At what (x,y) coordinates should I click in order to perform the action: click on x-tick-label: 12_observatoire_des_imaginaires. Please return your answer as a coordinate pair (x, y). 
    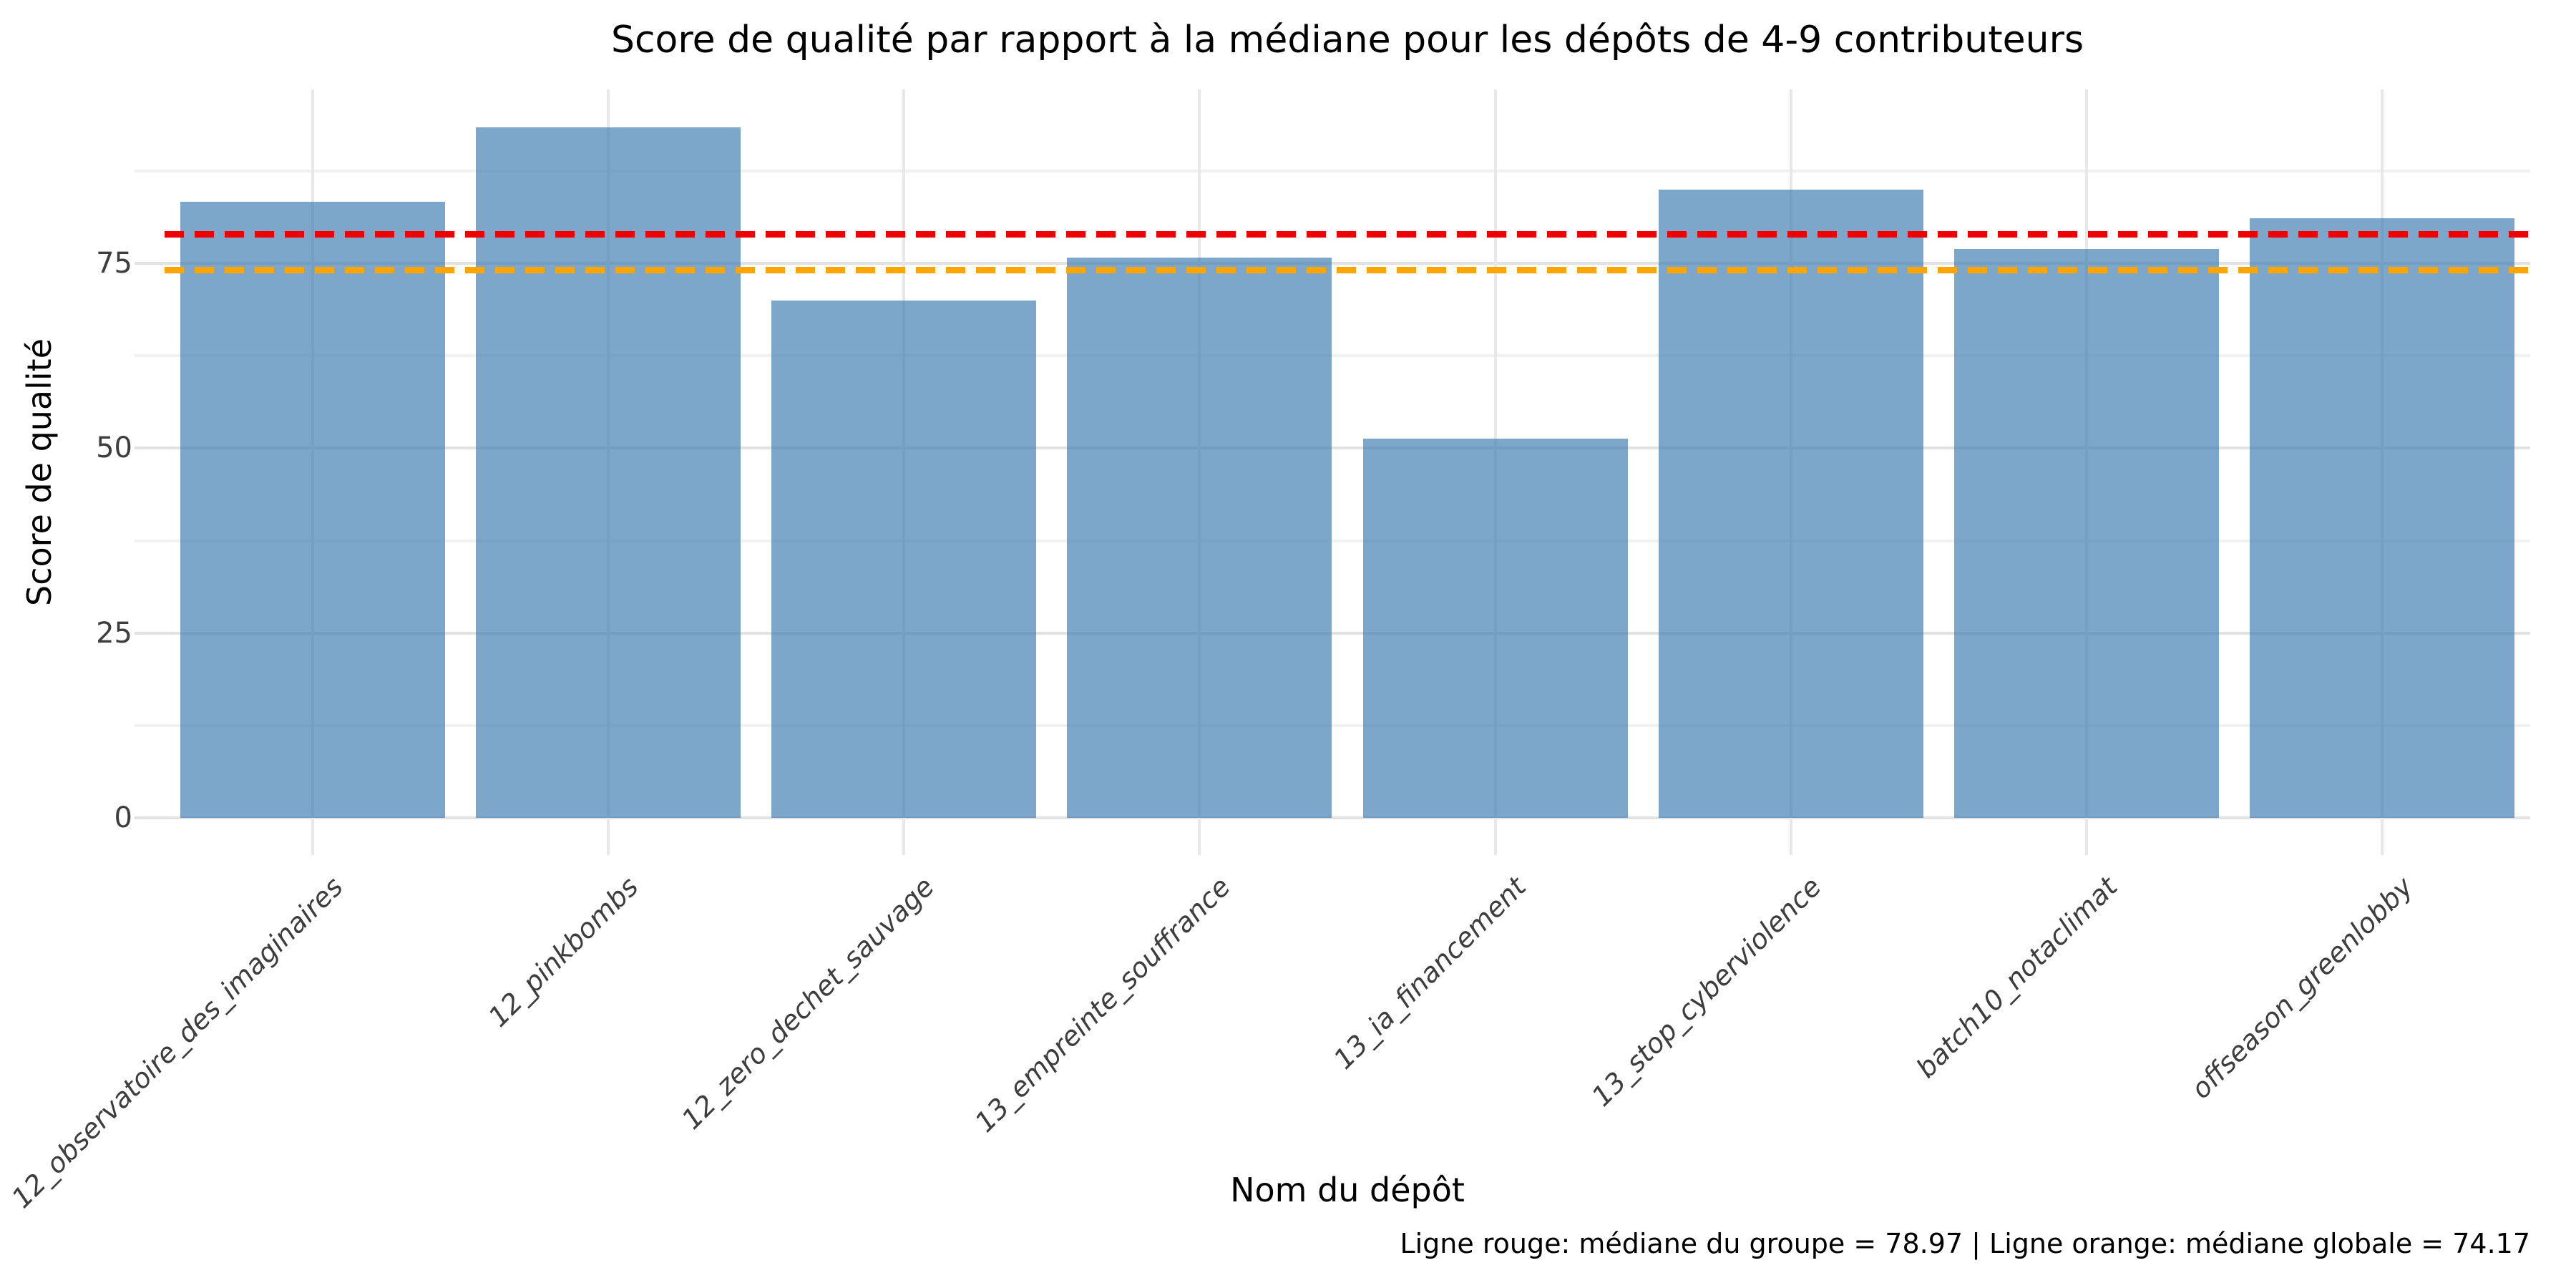
    Looking at the image, I should click on (177, 1042).